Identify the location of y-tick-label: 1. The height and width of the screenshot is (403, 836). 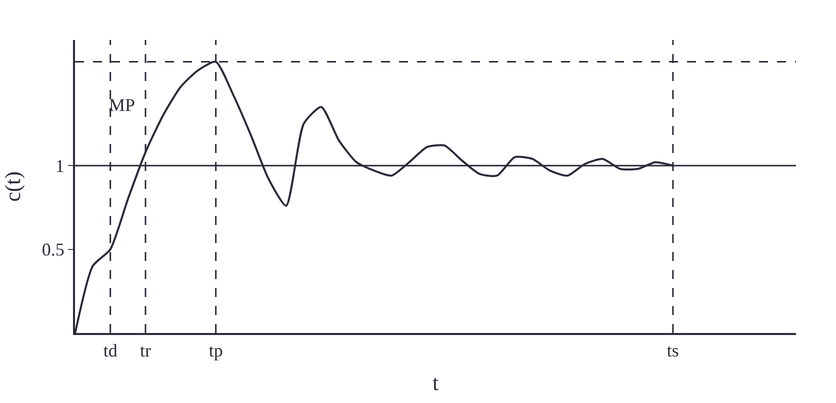
(59, 166).